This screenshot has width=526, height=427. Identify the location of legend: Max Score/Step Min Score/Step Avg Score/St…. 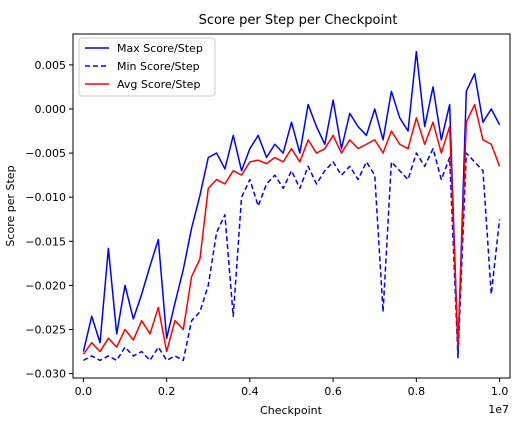
(147, 67).